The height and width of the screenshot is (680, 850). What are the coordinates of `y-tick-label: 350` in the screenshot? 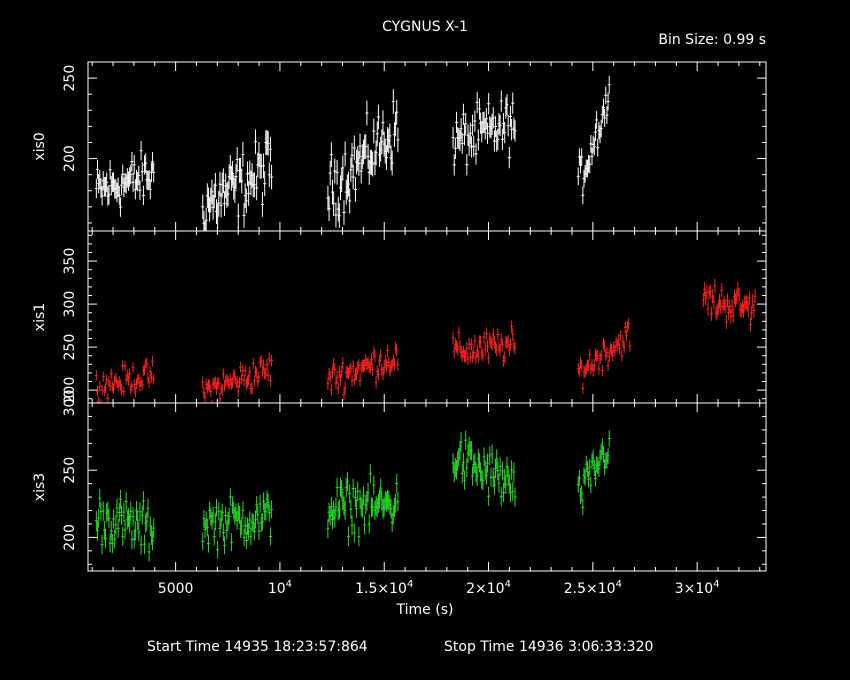 It's located at (70, 261).